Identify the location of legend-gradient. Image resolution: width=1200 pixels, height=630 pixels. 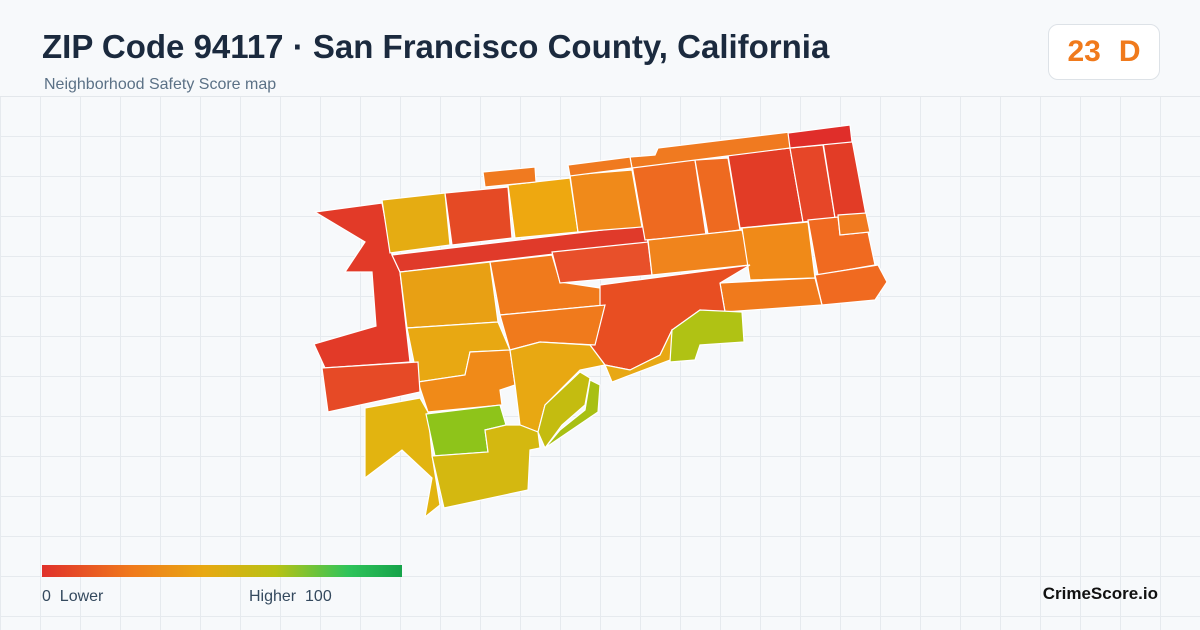
(222, 571).